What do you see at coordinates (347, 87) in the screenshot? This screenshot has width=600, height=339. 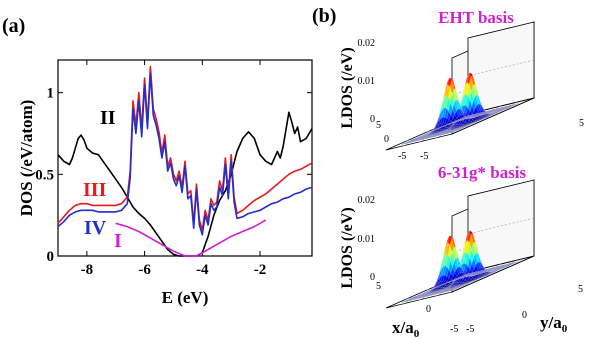 I see `surface-top-zlabel: LDOS (/eV)` at bounding box center [347, 87].